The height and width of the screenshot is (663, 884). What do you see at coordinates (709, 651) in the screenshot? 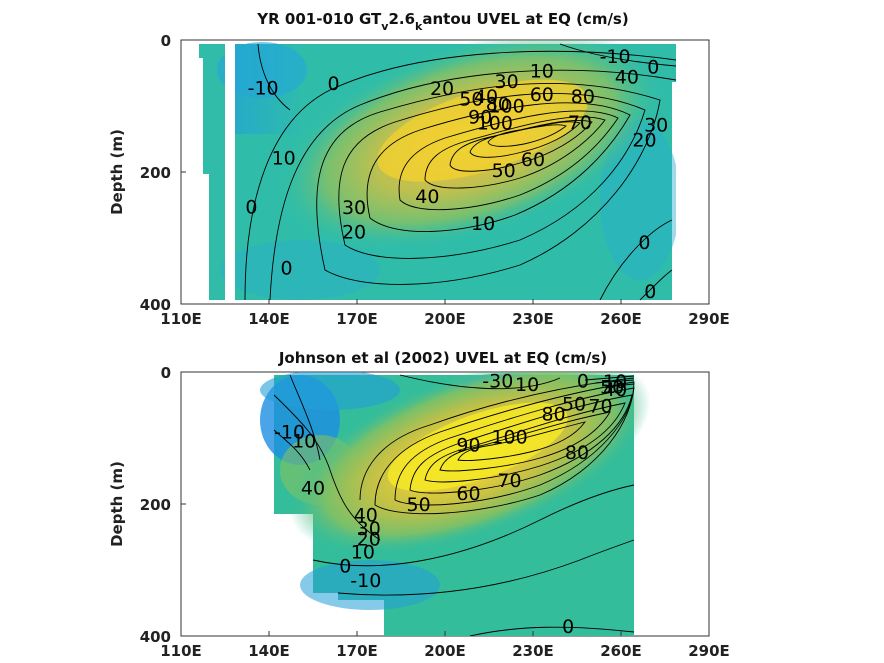
I see `bottom-xtick-label: 290E` at bounding box center [709, 651].